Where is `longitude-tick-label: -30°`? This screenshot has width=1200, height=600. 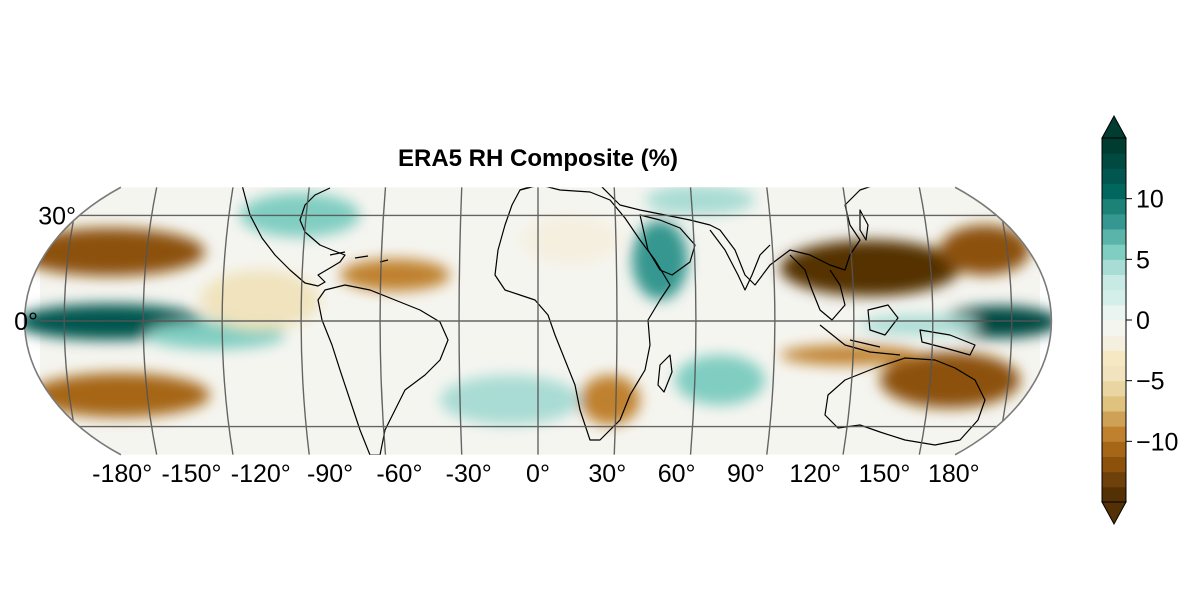
longitude-tick-label: -30° is located at coordinates (469, 474).